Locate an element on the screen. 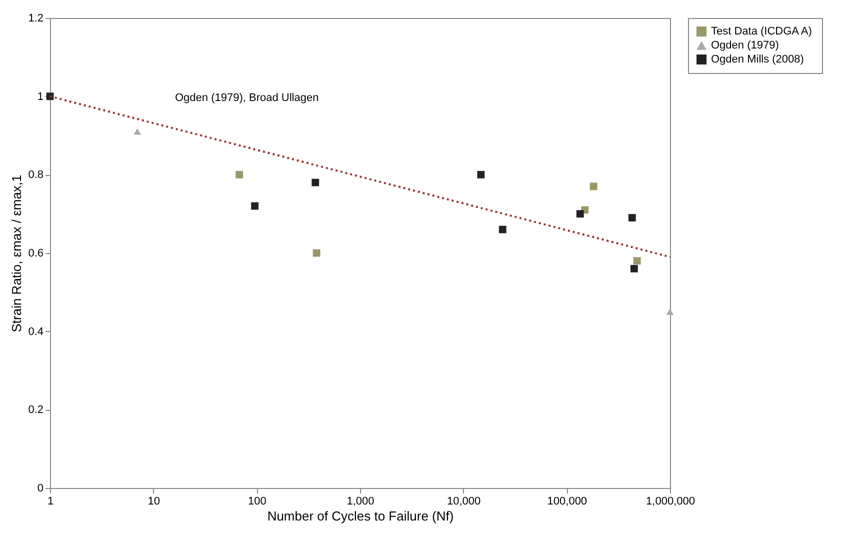 This screenshot has height=560, width=853. x-tick-label: 1,000,000 is located at coordinates (670, 502).